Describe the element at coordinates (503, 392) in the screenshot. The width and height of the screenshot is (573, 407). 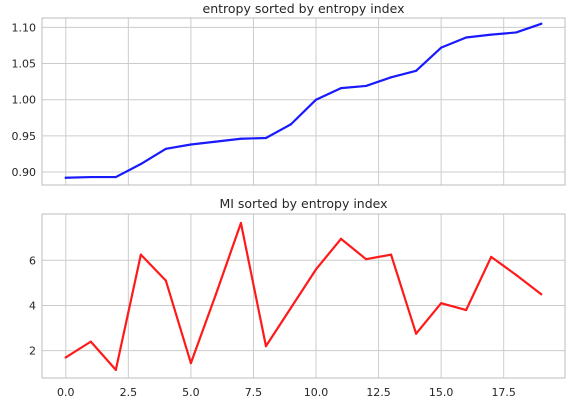
I see `mi-chart-xtick-label: 17.5` at that location.